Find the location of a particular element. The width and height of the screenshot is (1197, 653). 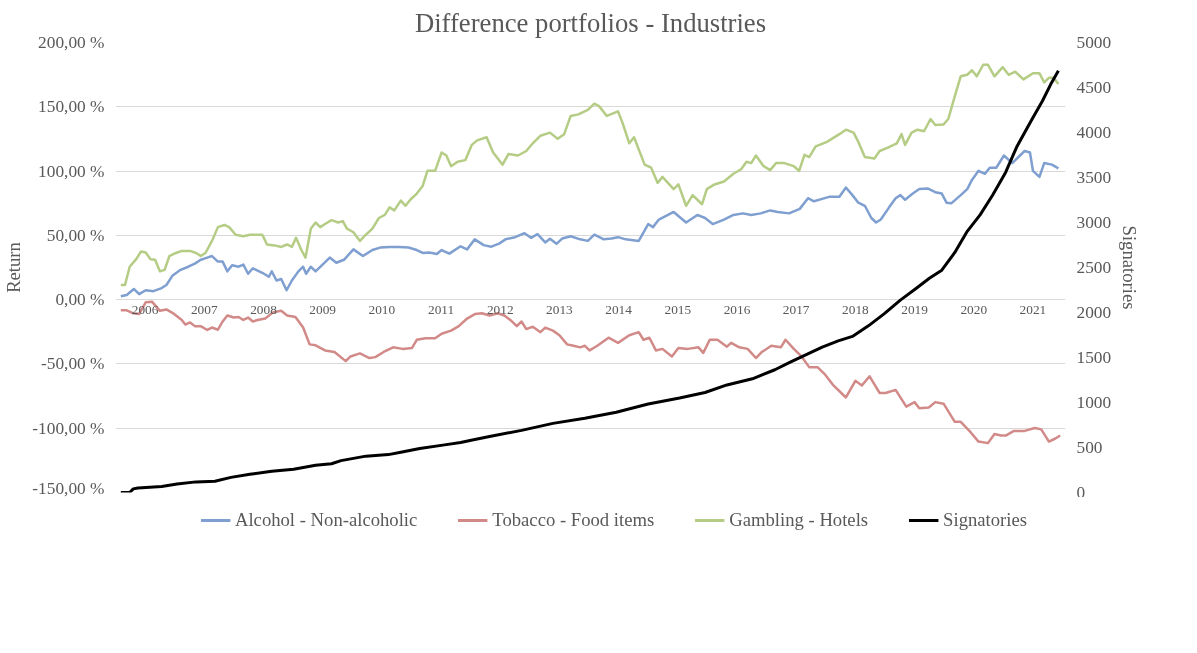

y2-axis-title: Signatories is located at coordinates (1130, 267).